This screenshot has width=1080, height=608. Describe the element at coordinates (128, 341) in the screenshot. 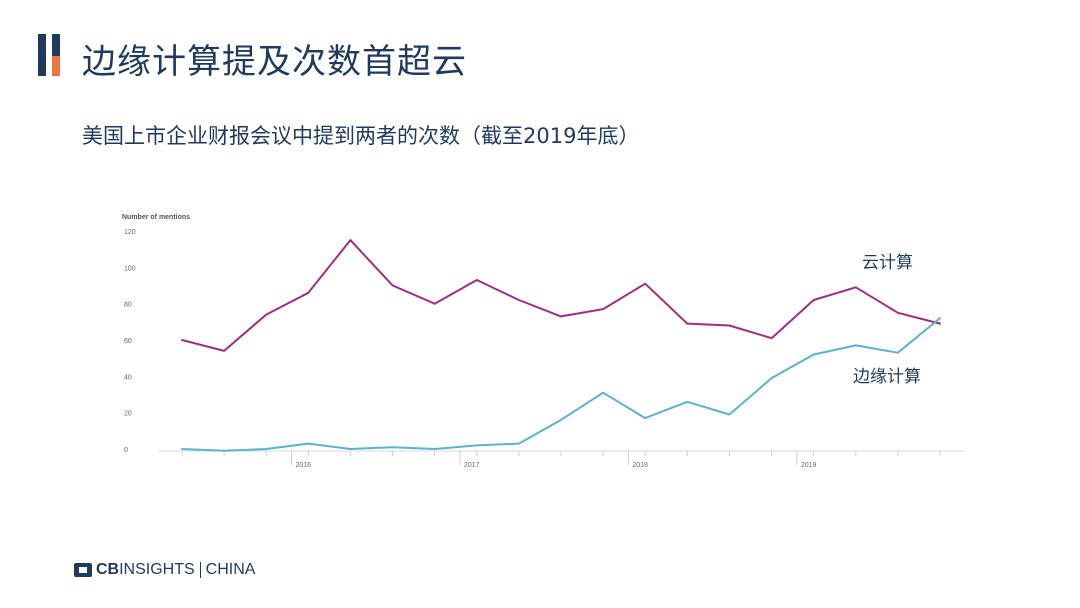

I see `y-tick-label: 60` at that location.